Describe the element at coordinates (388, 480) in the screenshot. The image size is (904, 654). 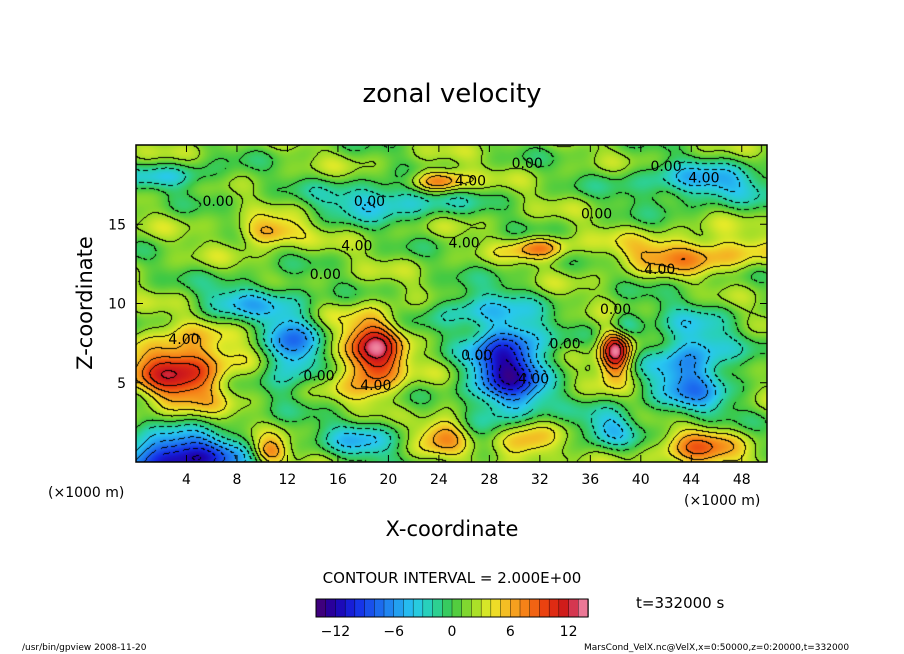
I see `x-tick-label: 20` at that location.